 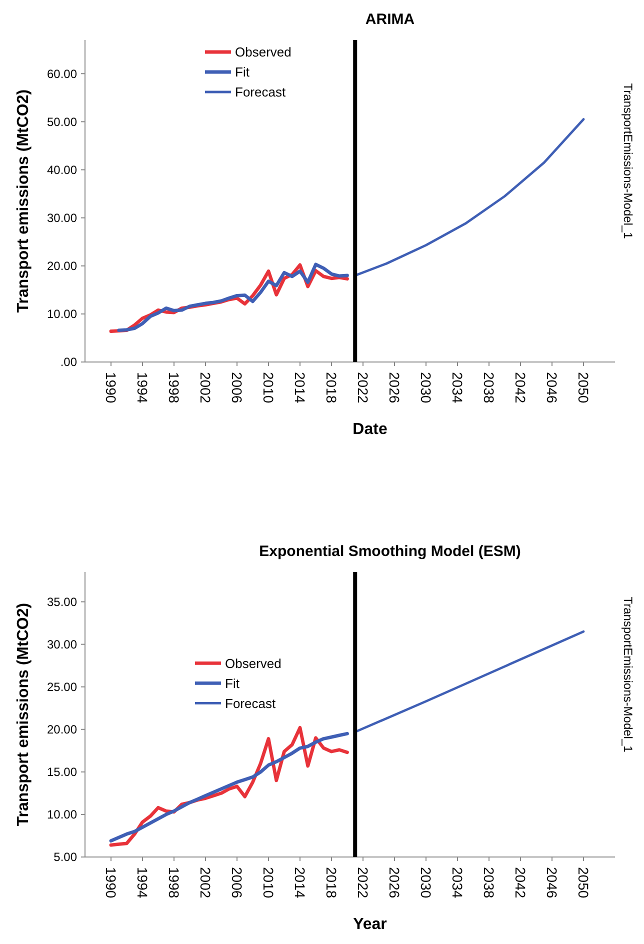 I want to click on y-tick-label: 50.00, so click(x=62, y=121).